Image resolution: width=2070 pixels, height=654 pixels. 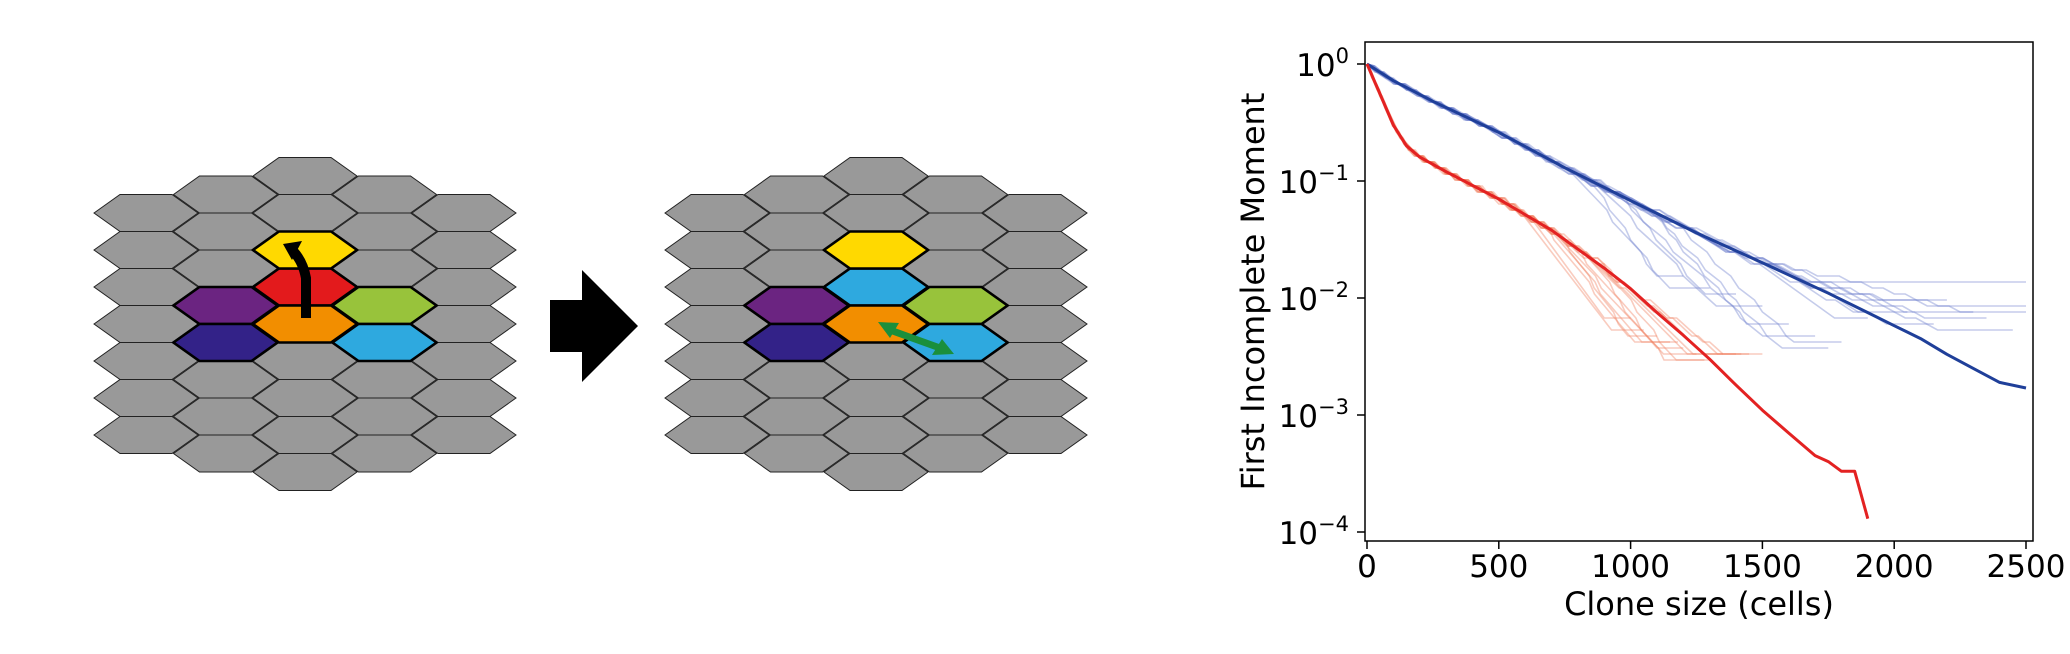 What do you see at coordinates (1498, 567) in the screenshot?
I see `x-tick-label: 500` at bounding box center [1498, 567].